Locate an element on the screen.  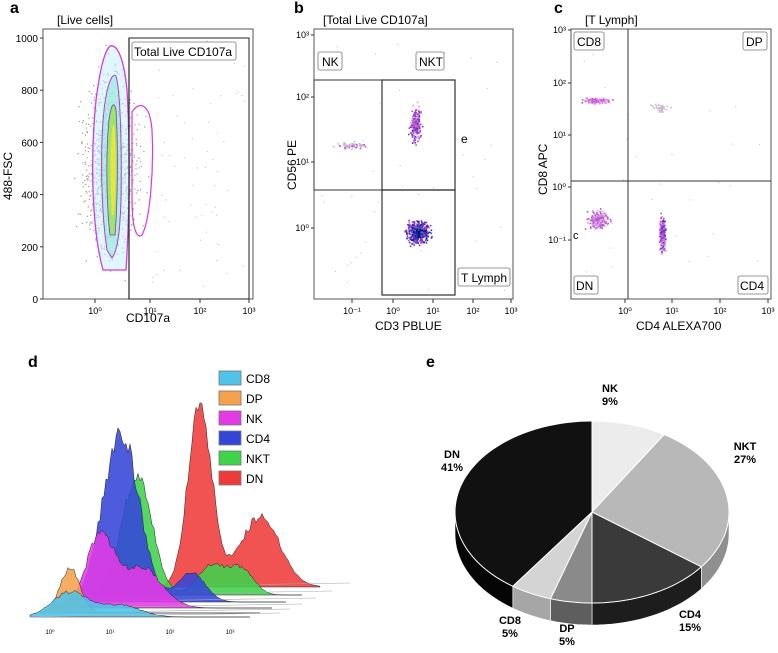
x-ticks-c: 10⁰ 10¹ 10² 10³ is located at coordinates (696, 307).